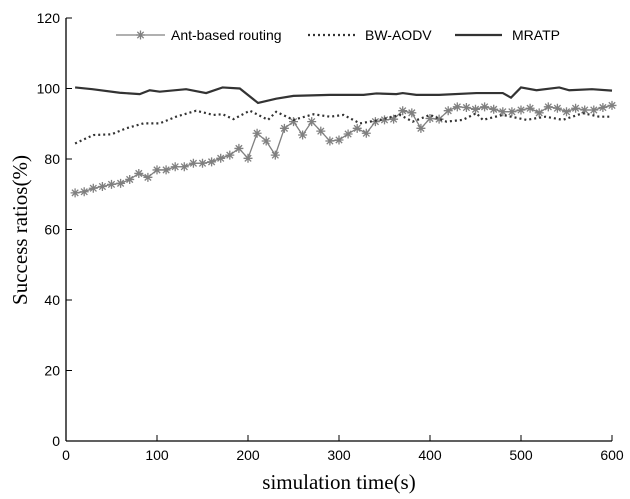 Image resolution: width=630 pixels, height=499 pixels. Describe the element at coordinates (226, 35) in the screenshot. I see `legend-label: Ant-based routing` at that location.